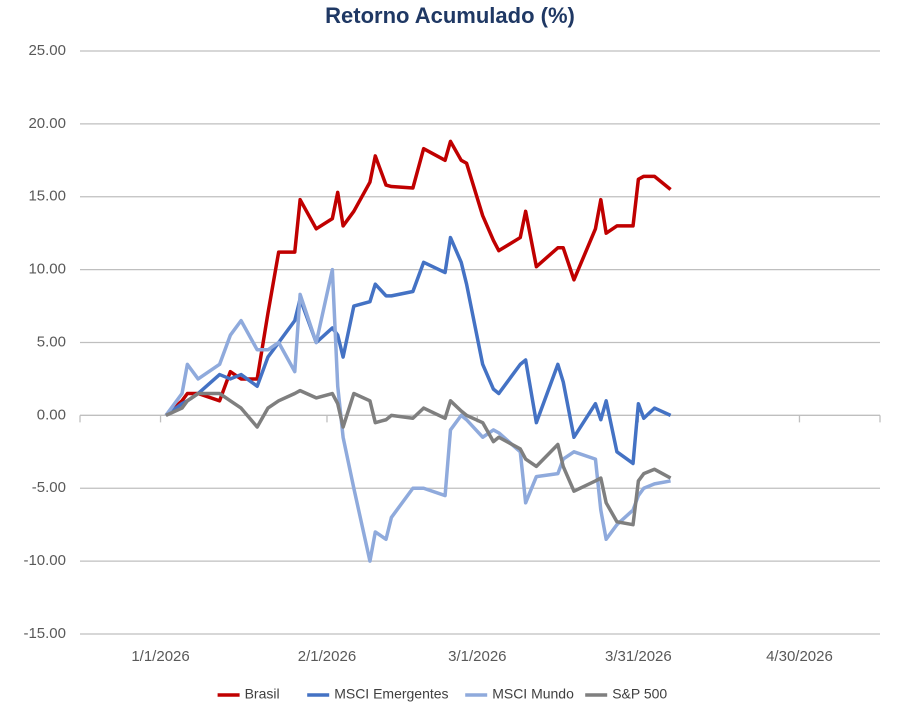 The height and width of the screenshot is (725, 900). I want to click on y-tick-label: 10.00, so click(47, 269).